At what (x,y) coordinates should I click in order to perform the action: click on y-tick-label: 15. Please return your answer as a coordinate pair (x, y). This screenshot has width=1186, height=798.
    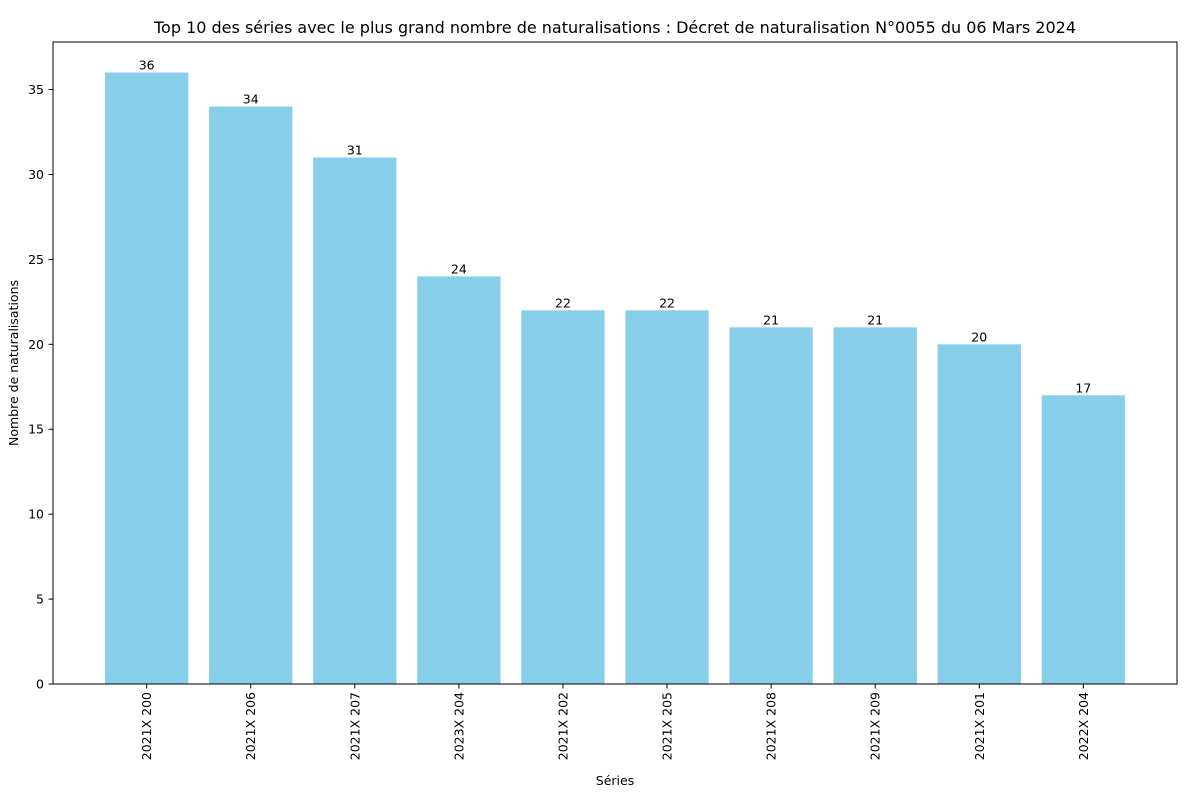
    Looking at the image, I should click on (36, 429).